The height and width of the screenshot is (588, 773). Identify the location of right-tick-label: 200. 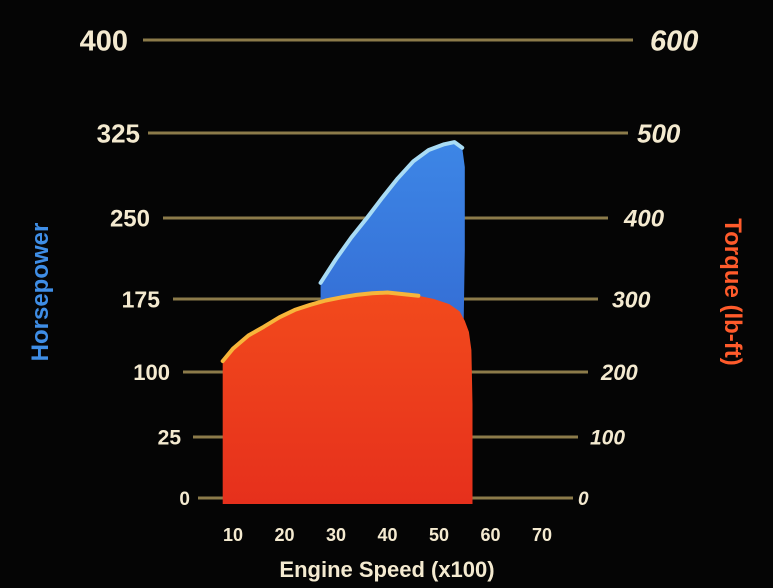
(619, 372).